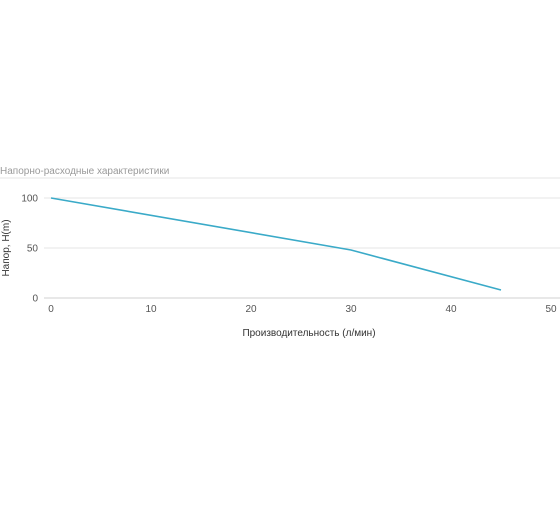 Image resolution: width=560 pixels, height=509 pixels. What do you see at coordinates (308, 333) in the screenshot?
I see `x-axis-label: Производительность (л/мин)` at bounding box center [308, 333].